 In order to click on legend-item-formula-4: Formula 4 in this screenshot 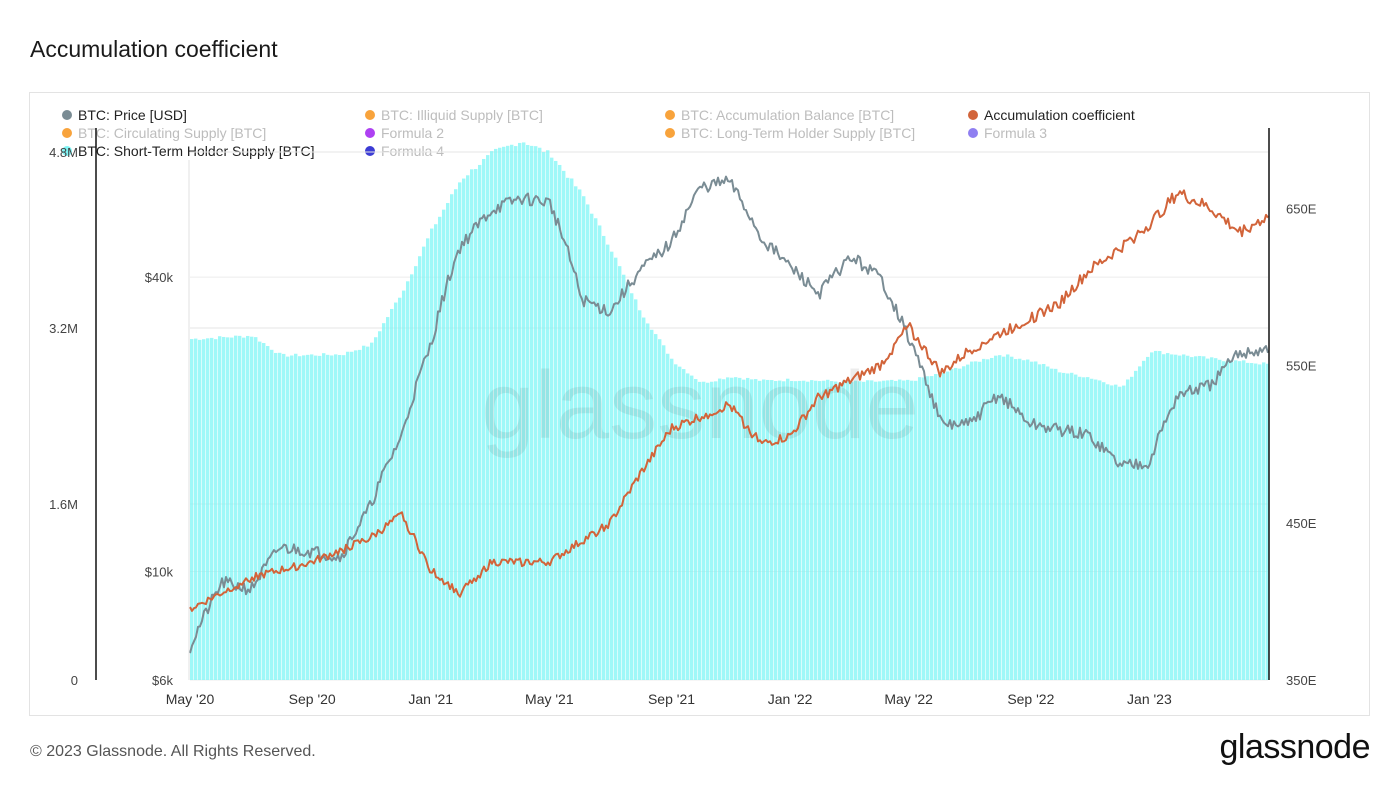, I will do `click(404, 151)`.